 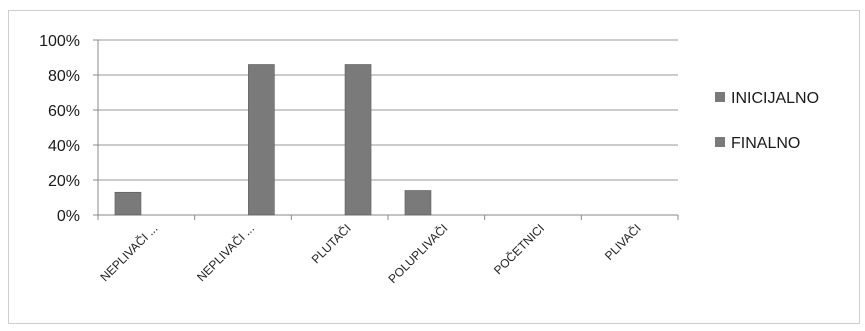 What do you see at coordinates (331, 244) in the screenshot?
I see `x-category-label: PLUTAČI` at bounding box center [331, 244].